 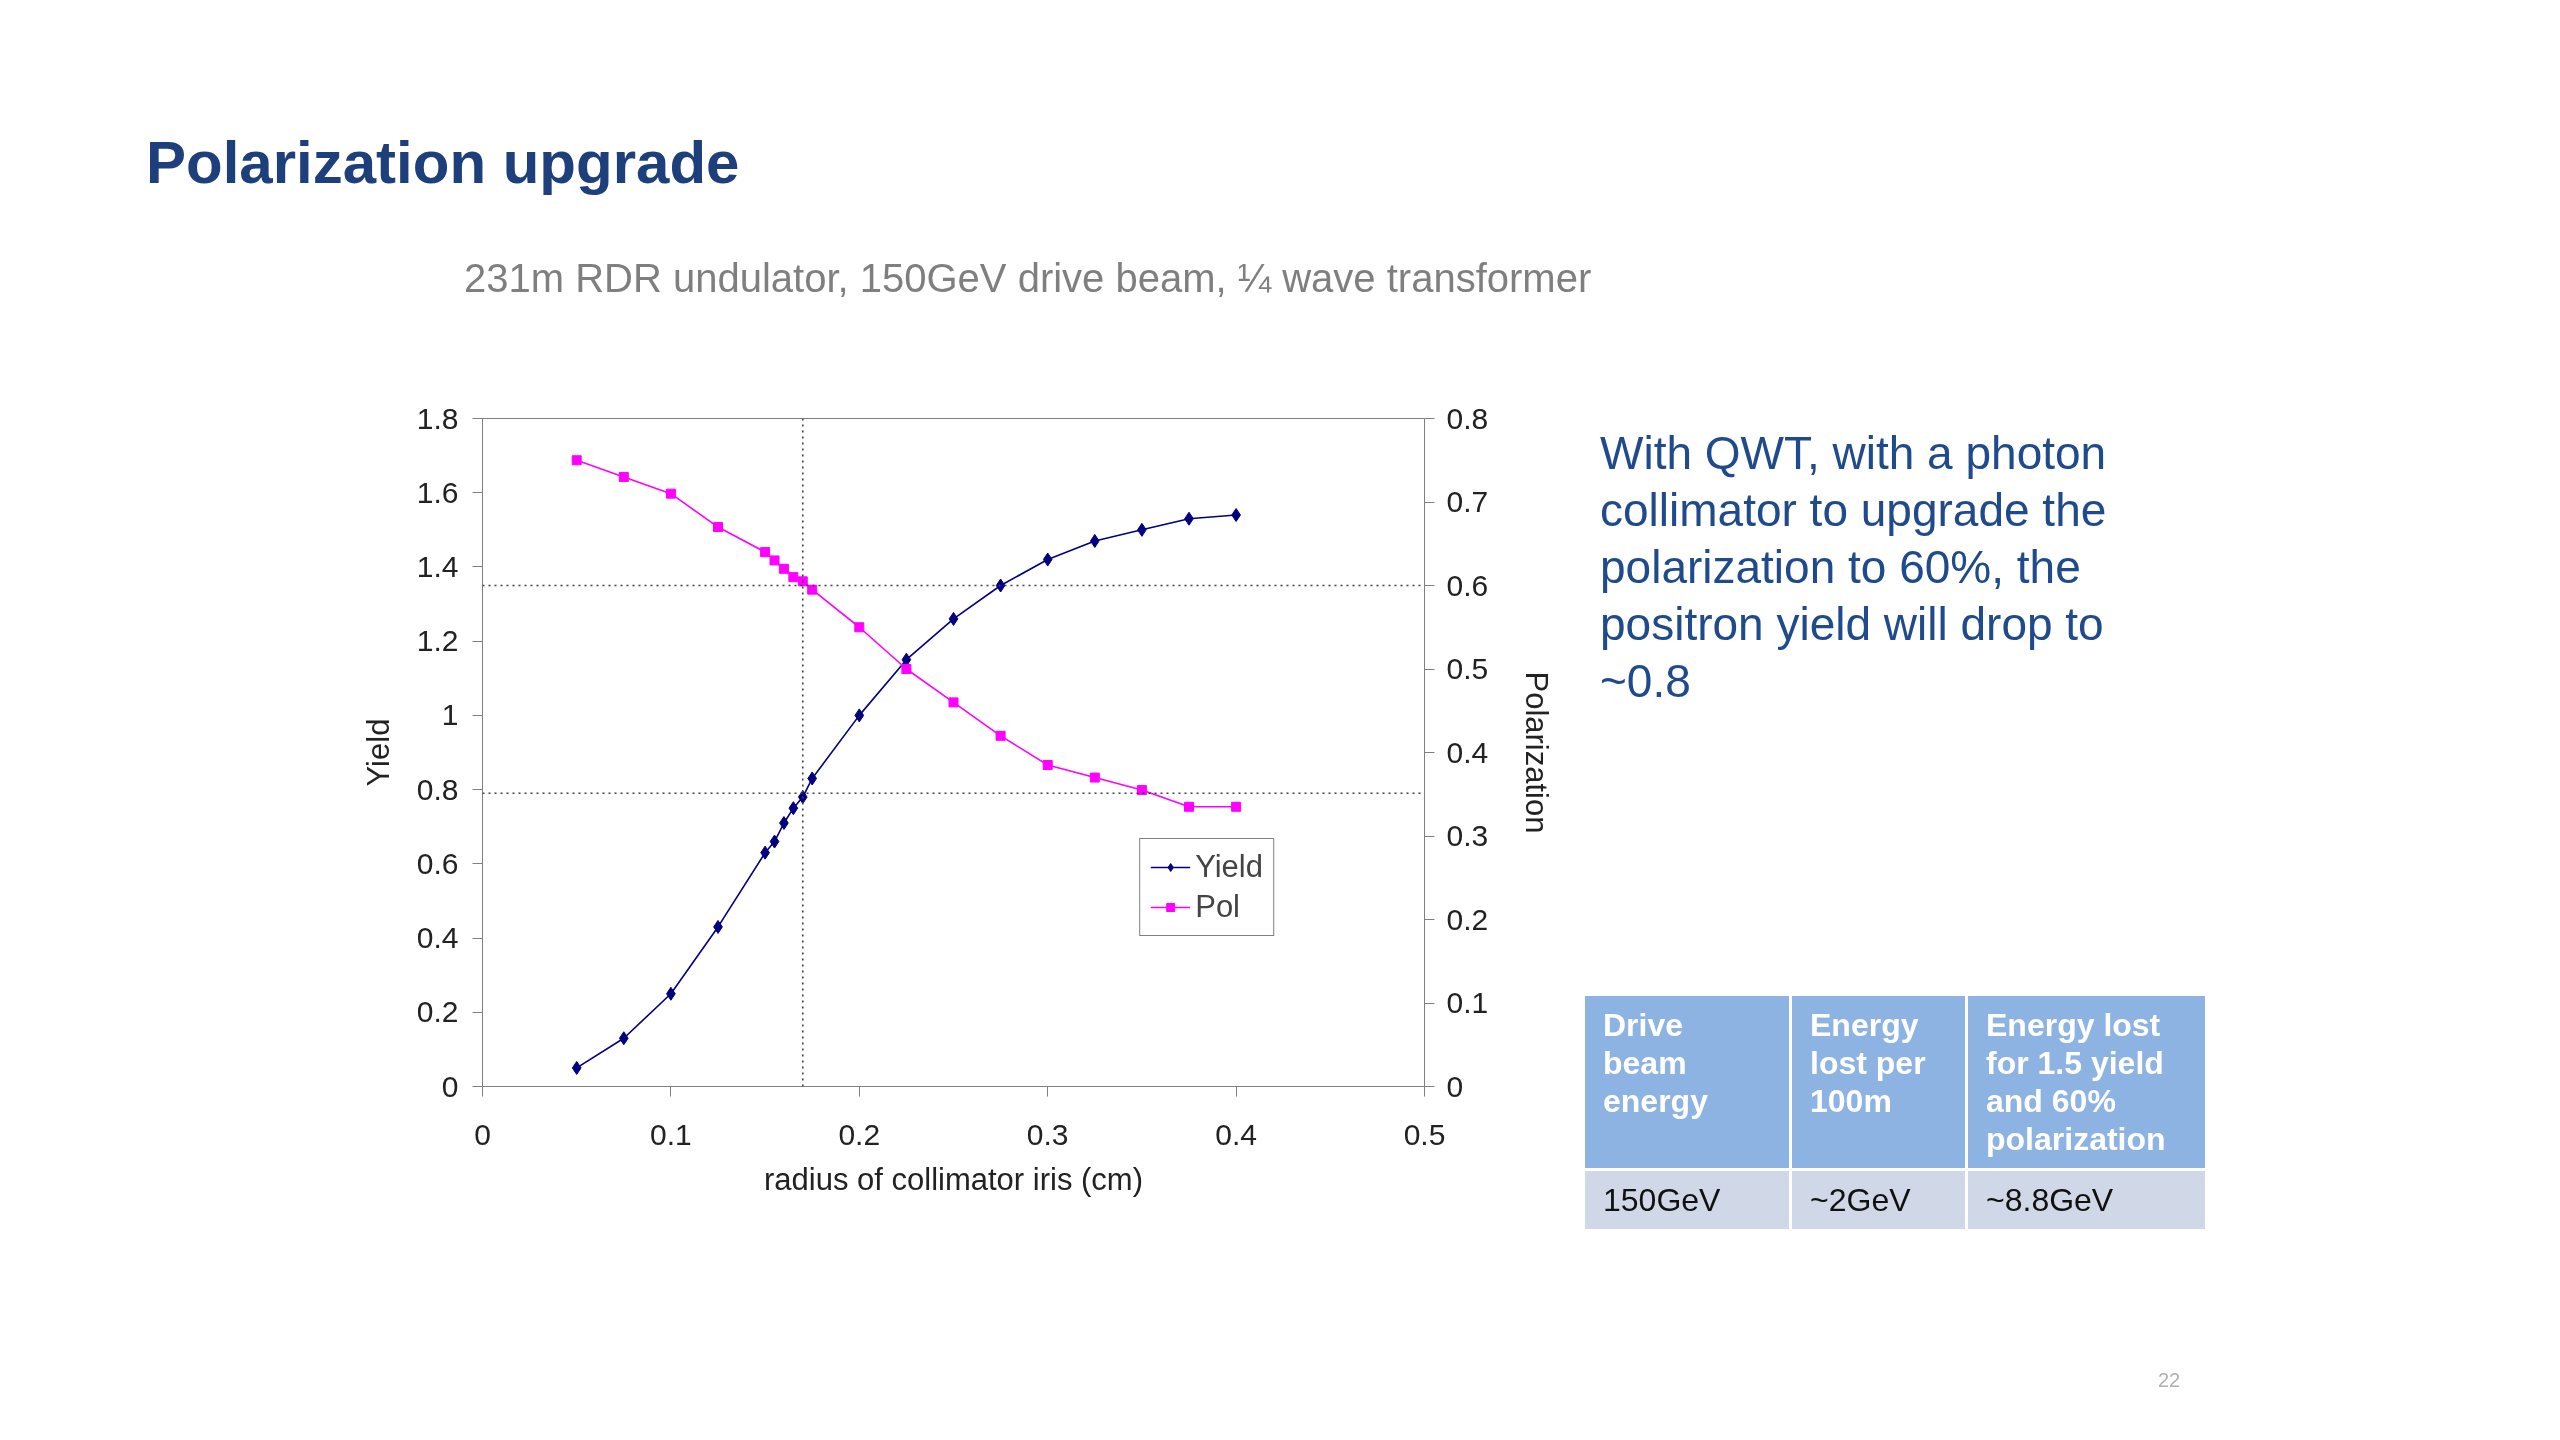 I want to click on y2-tick-label: 0.7, so click(x=1467, y=501).